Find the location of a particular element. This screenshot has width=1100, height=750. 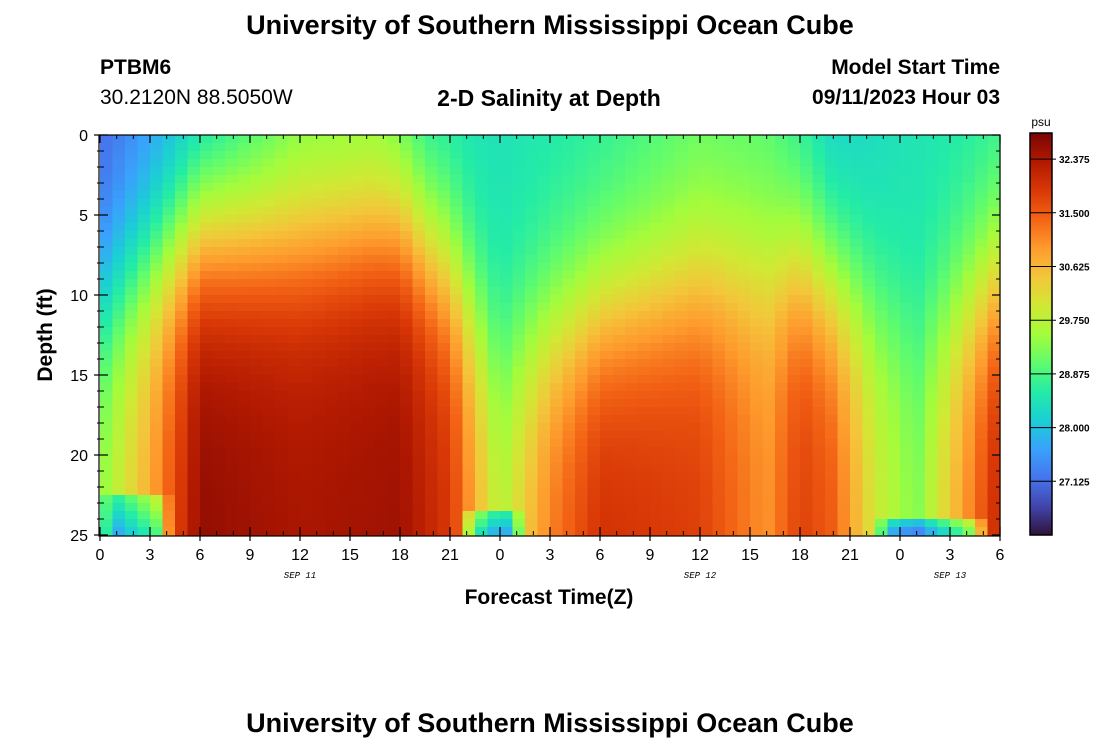

y-tick-label: 5 is located at coordinates (83, 216).